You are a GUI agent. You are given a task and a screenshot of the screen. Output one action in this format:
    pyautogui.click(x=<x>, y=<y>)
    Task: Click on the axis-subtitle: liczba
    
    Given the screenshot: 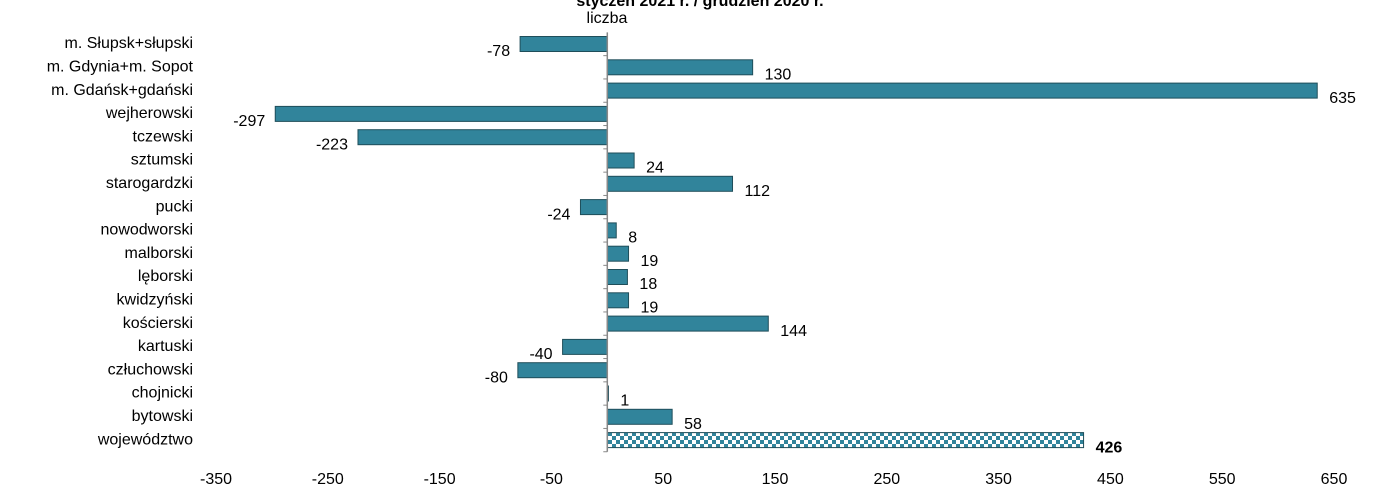 What is the action you would take?
    pyautogui.click(x=607, y=18)
    